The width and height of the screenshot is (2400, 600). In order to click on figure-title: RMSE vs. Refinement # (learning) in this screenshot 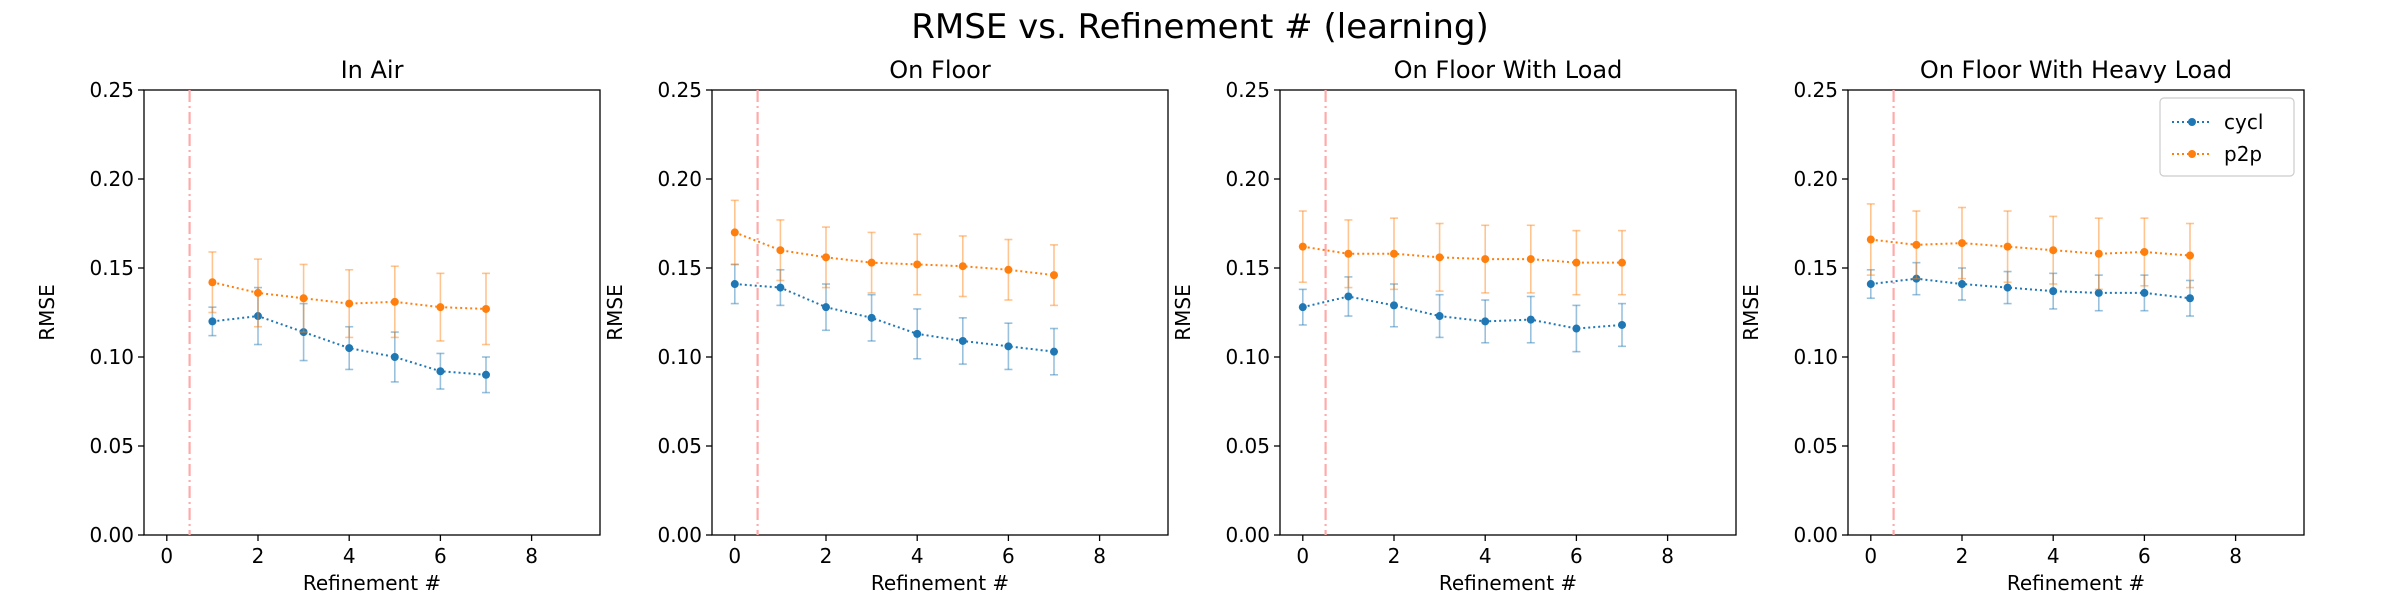, I will do `click(1199, 27)`.